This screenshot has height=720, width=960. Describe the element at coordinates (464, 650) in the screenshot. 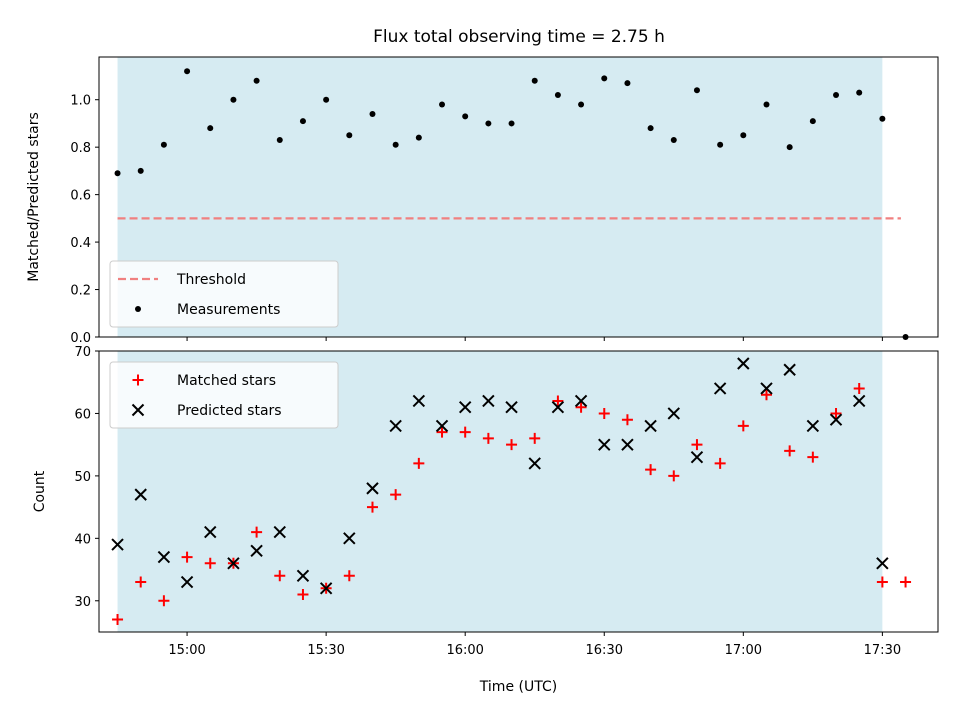

I see `x-tick-label: 16:00` at that location.